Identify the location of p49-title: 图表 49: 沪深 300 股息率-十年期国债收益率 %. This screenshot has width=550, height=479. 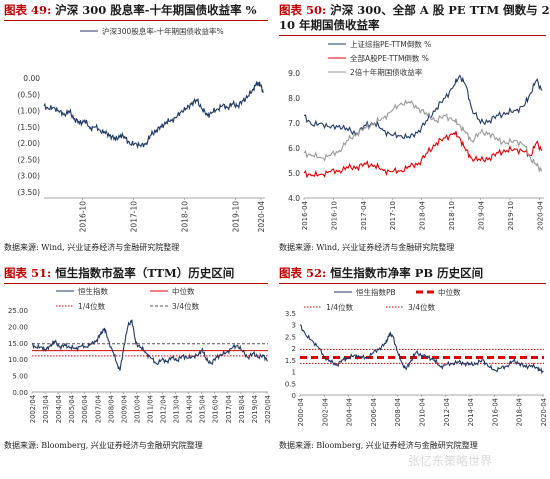
(130, 10).